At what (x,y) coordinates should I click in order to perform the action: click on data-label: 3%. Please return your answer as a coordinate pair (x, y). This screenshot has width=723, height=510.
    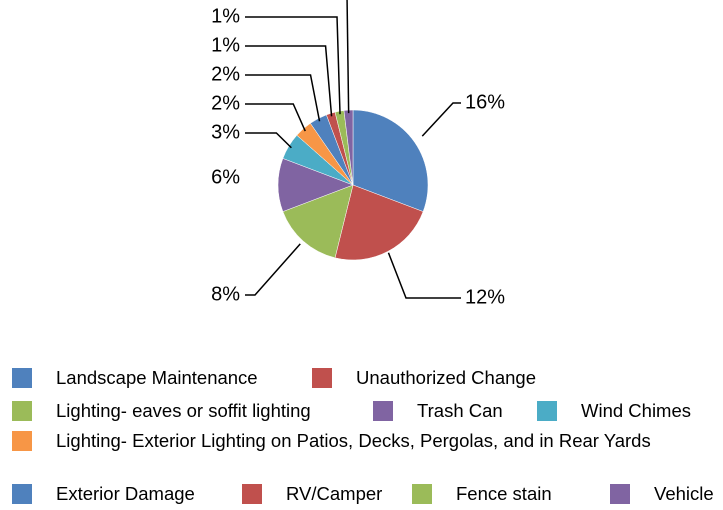
    Looking at the image, I should click on (225, 132).